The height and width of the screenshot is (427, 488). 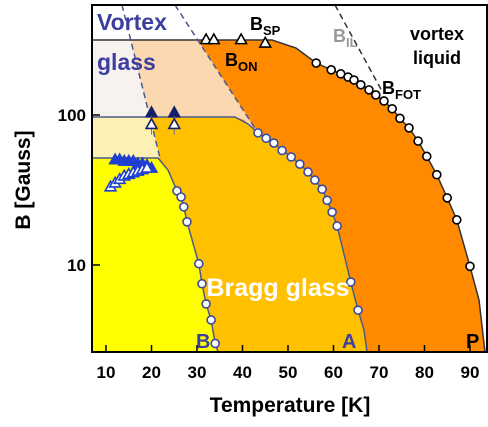 I want to click on annotation: Bragg glass, so click(x=277, y=288).